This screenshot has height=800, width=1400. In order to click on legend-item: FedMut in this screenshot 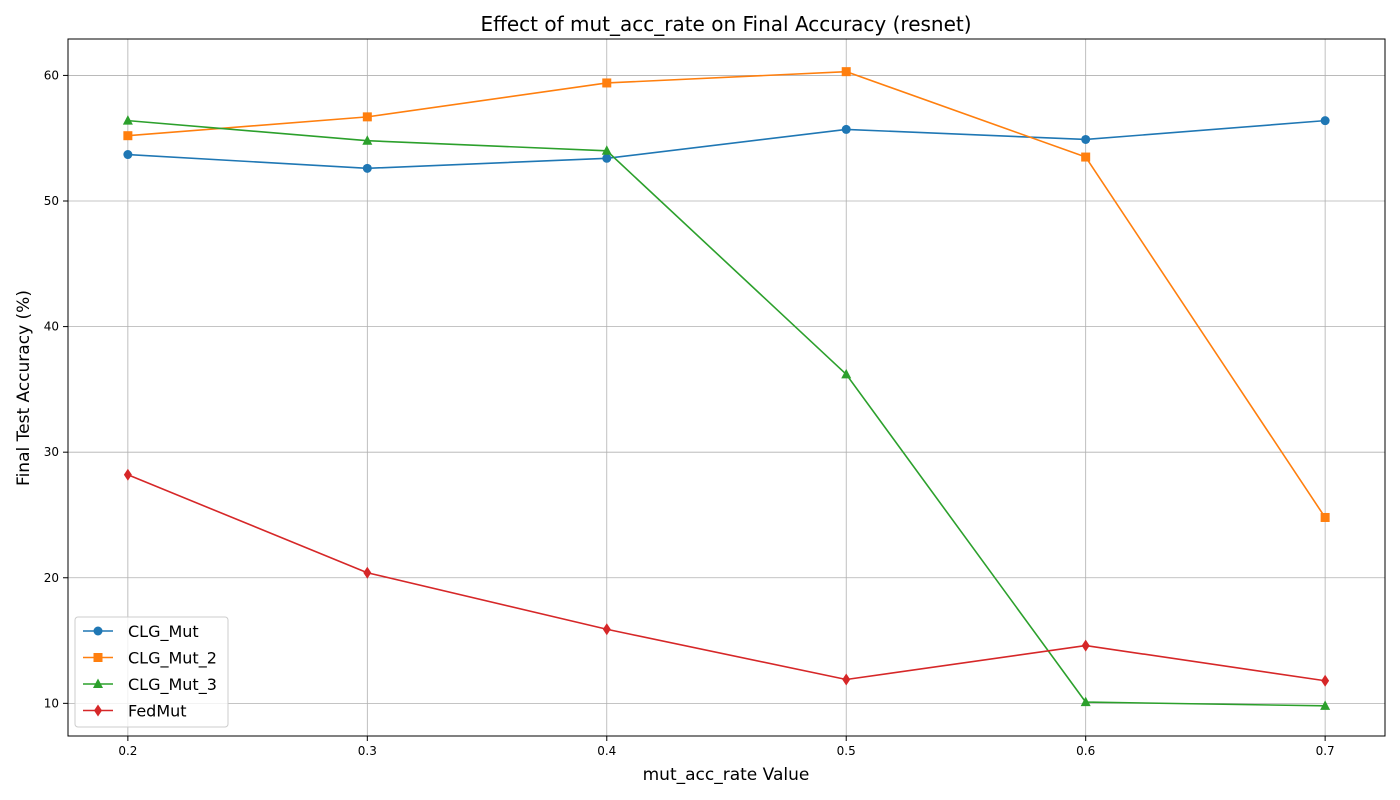, I will do `click(135, 711)`.